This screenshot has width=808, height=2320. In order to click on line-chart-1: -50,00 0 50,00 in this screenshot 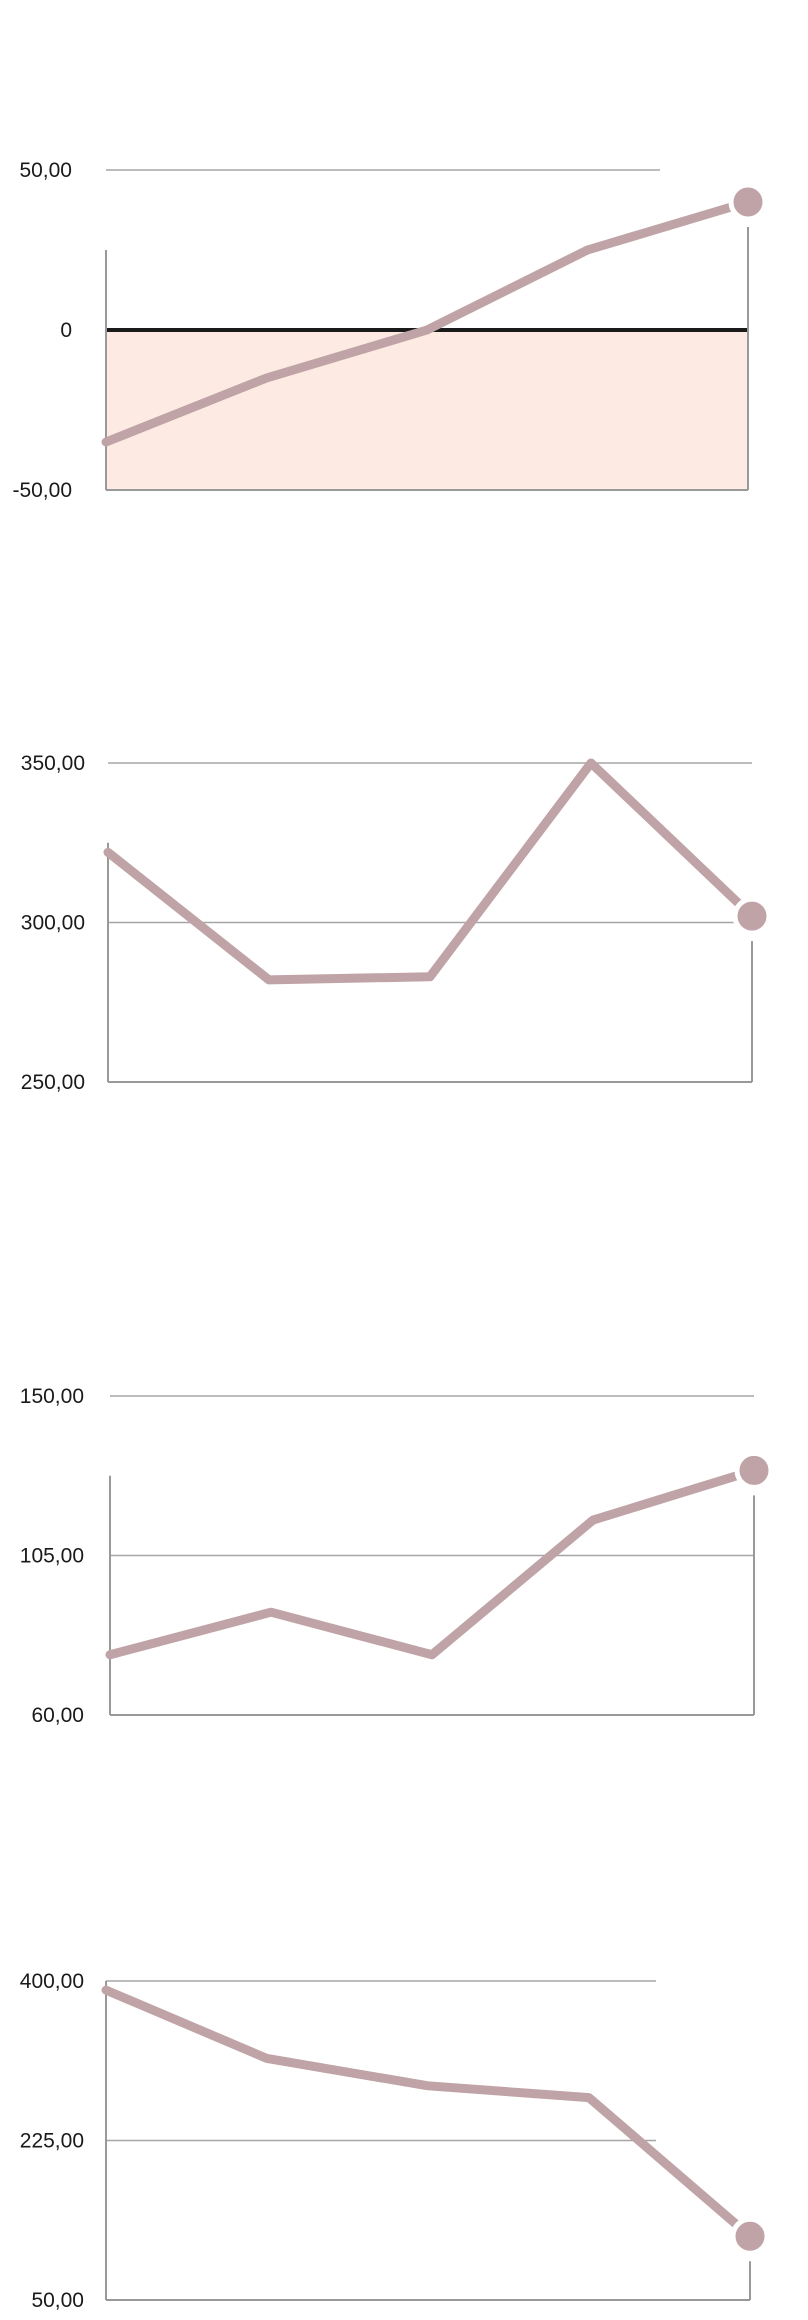, I will do `click(390, 330)`.